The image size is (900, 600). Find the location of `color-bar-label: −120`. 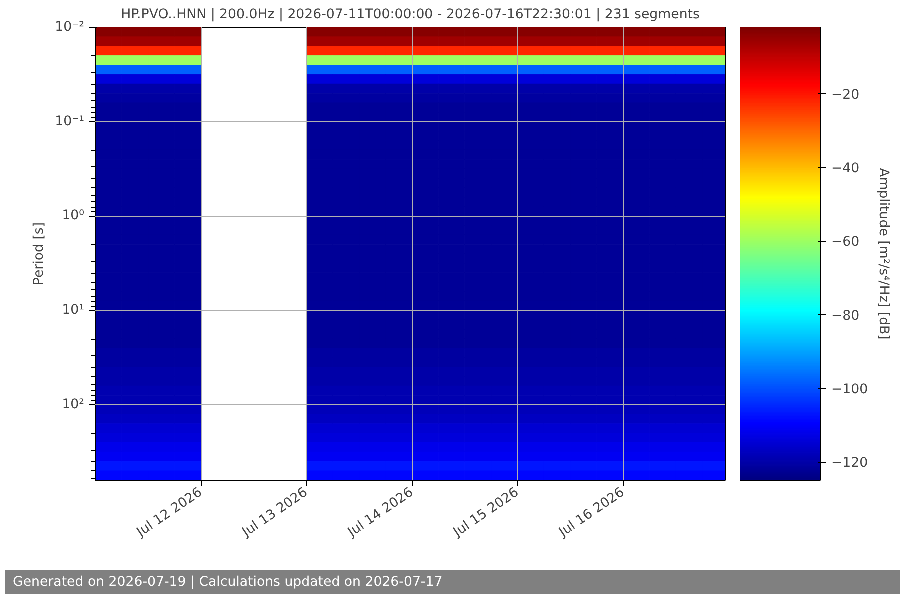

color-bar-label: −120 is located at coordinates (850, 464).